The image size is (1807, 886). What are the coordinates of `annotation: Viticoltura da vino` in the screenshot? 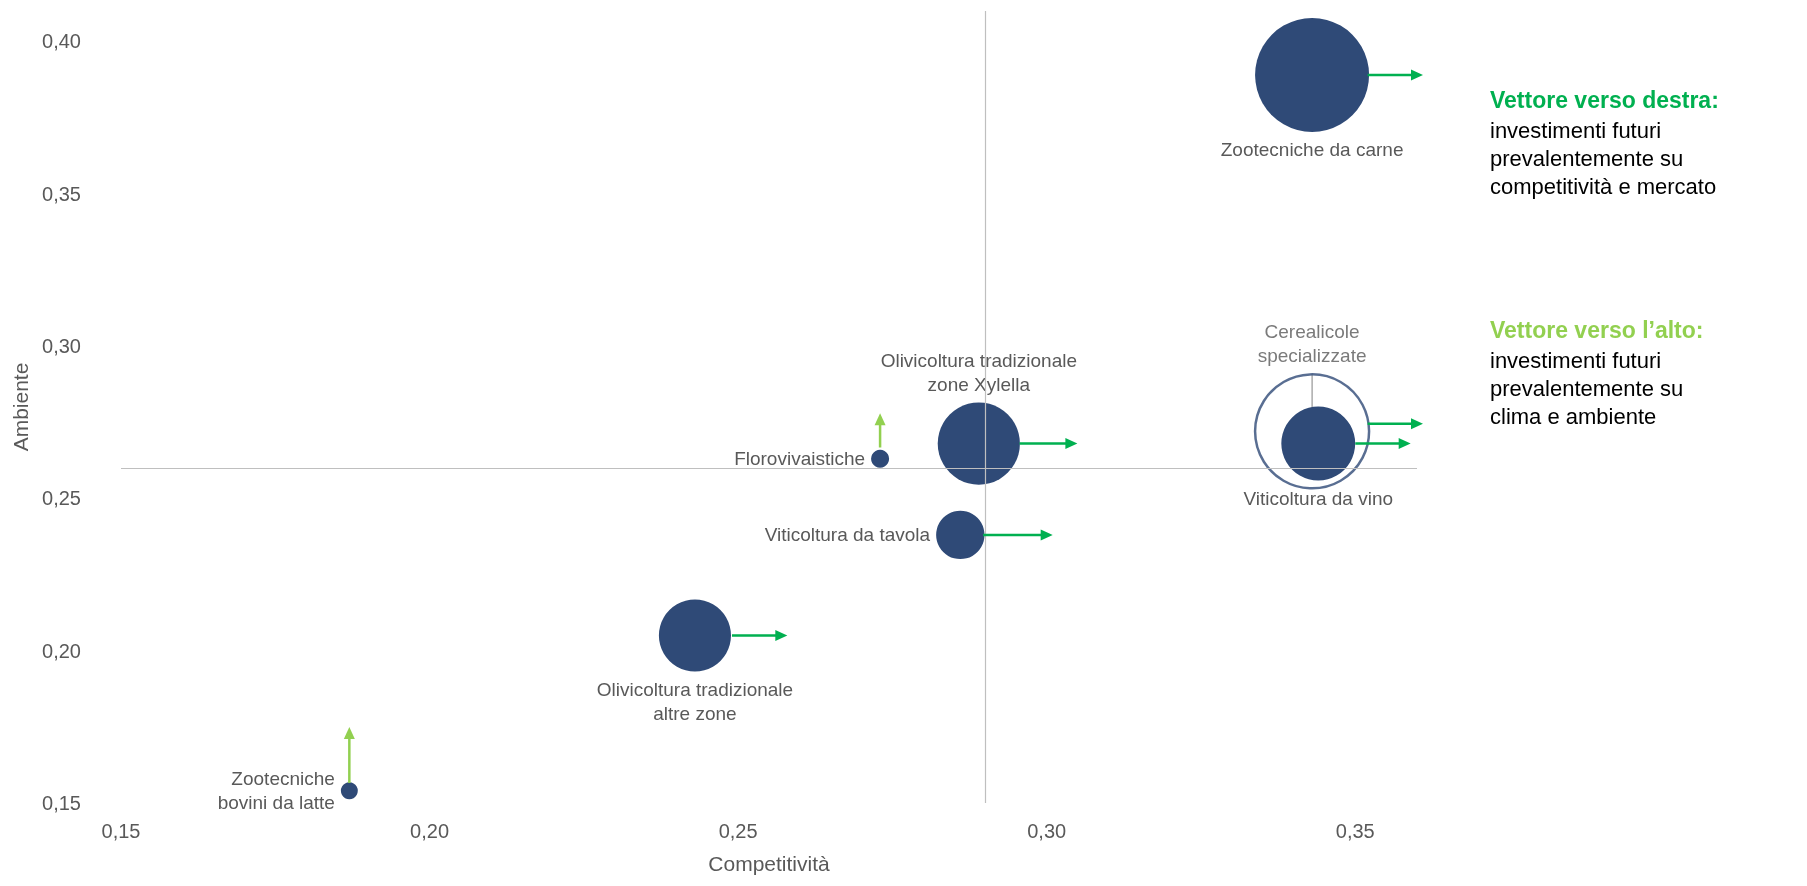 It's located at (1318, 498).